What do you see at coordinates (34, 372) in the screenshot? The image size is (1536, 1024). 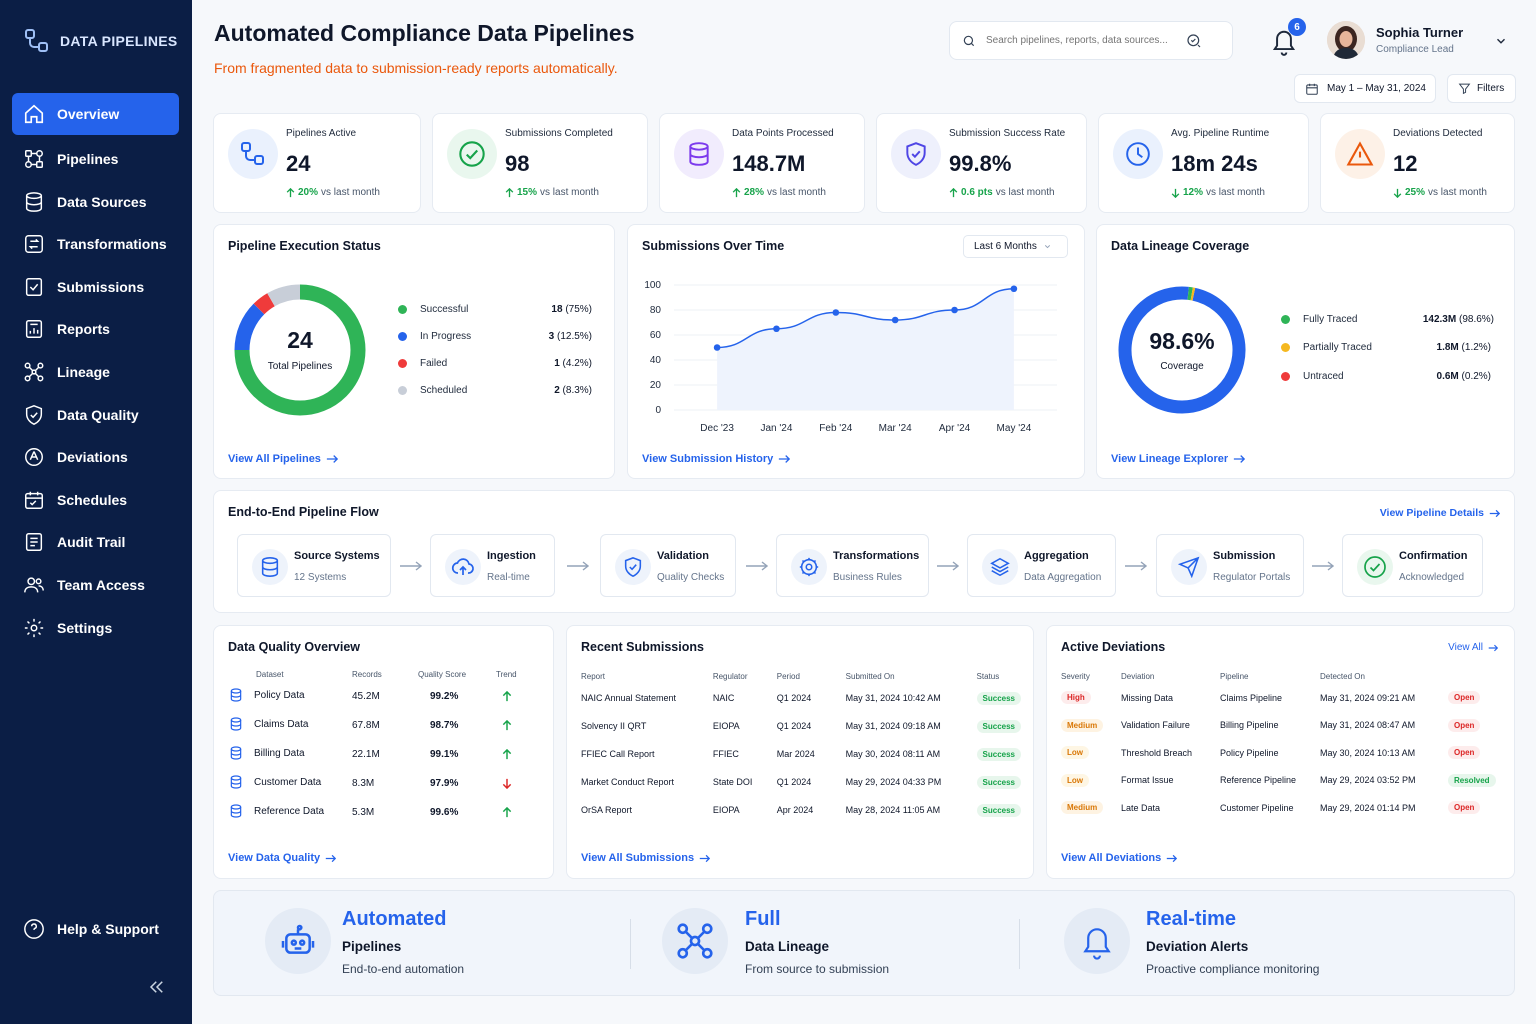 I see `lineage-icon` at bounding box center [34, 372].